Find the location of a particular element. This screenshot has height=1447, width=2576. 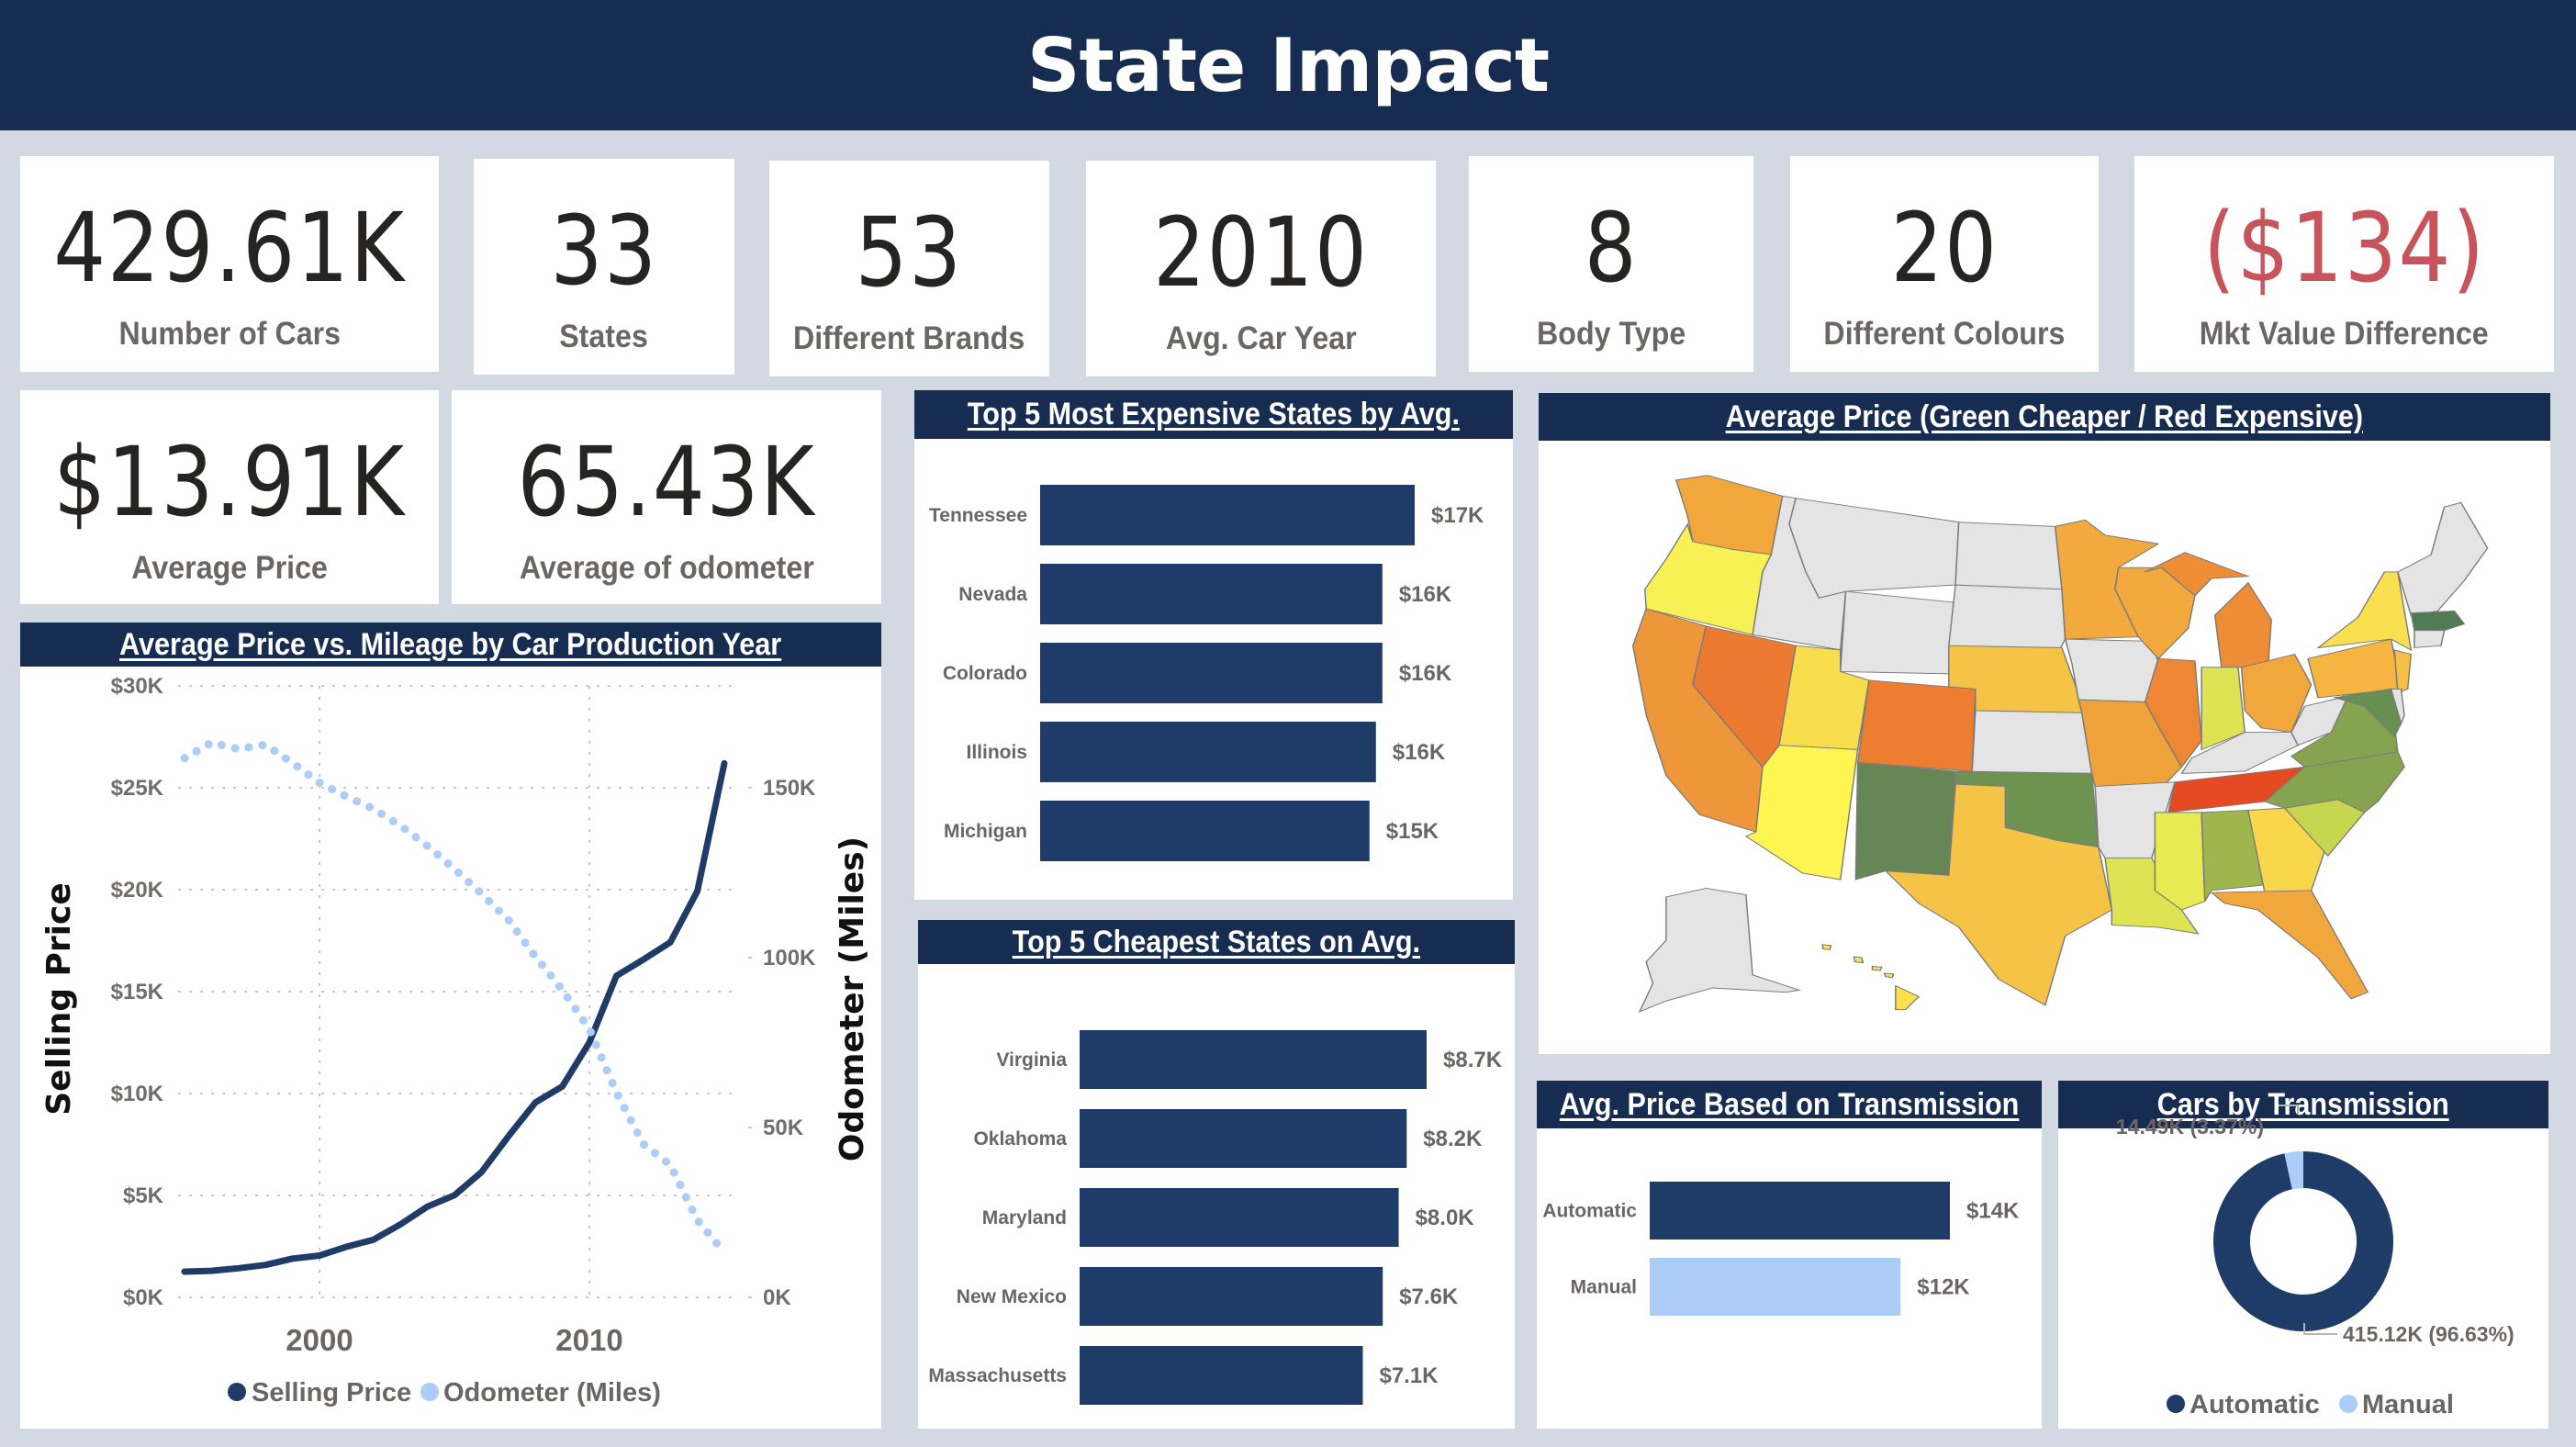

bar-row: Nevada $16K is located at coordinates (1205, 594).